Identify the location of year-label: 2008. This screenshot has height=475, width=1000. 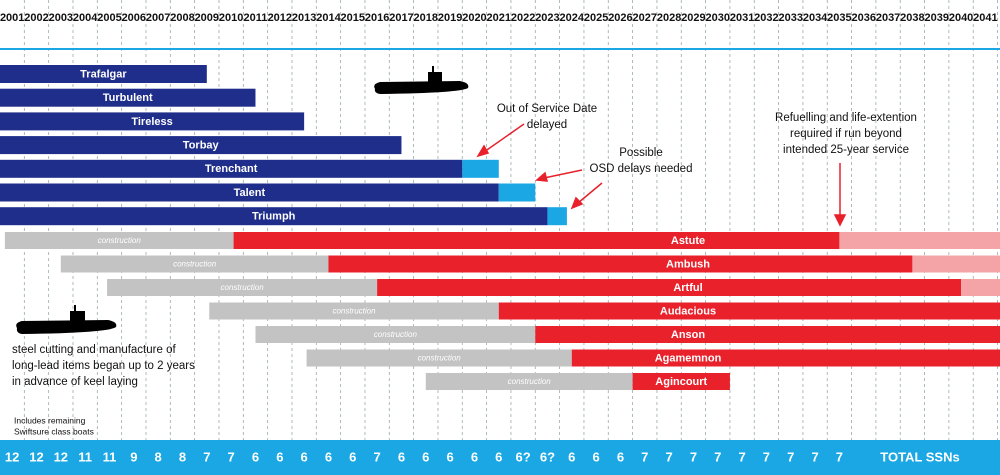
(182, 18).